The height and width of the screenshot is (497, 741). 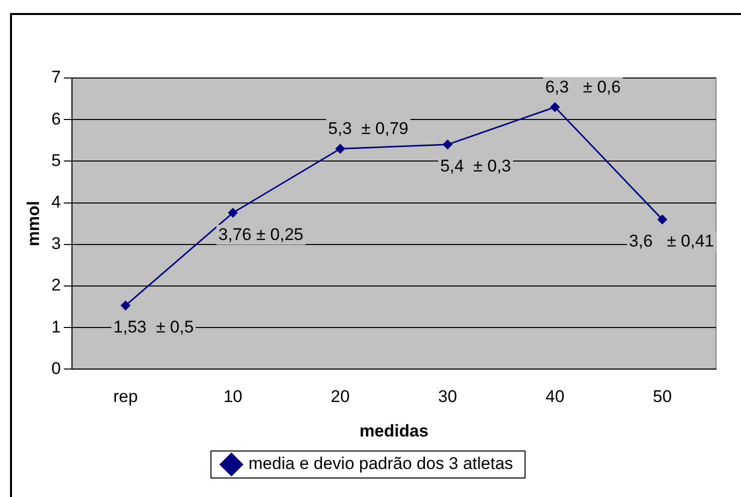 What do you see at coordinates (555, 396) in the screenshot?
I see `x-tick-label: 40` at bounding box center [555, 396].